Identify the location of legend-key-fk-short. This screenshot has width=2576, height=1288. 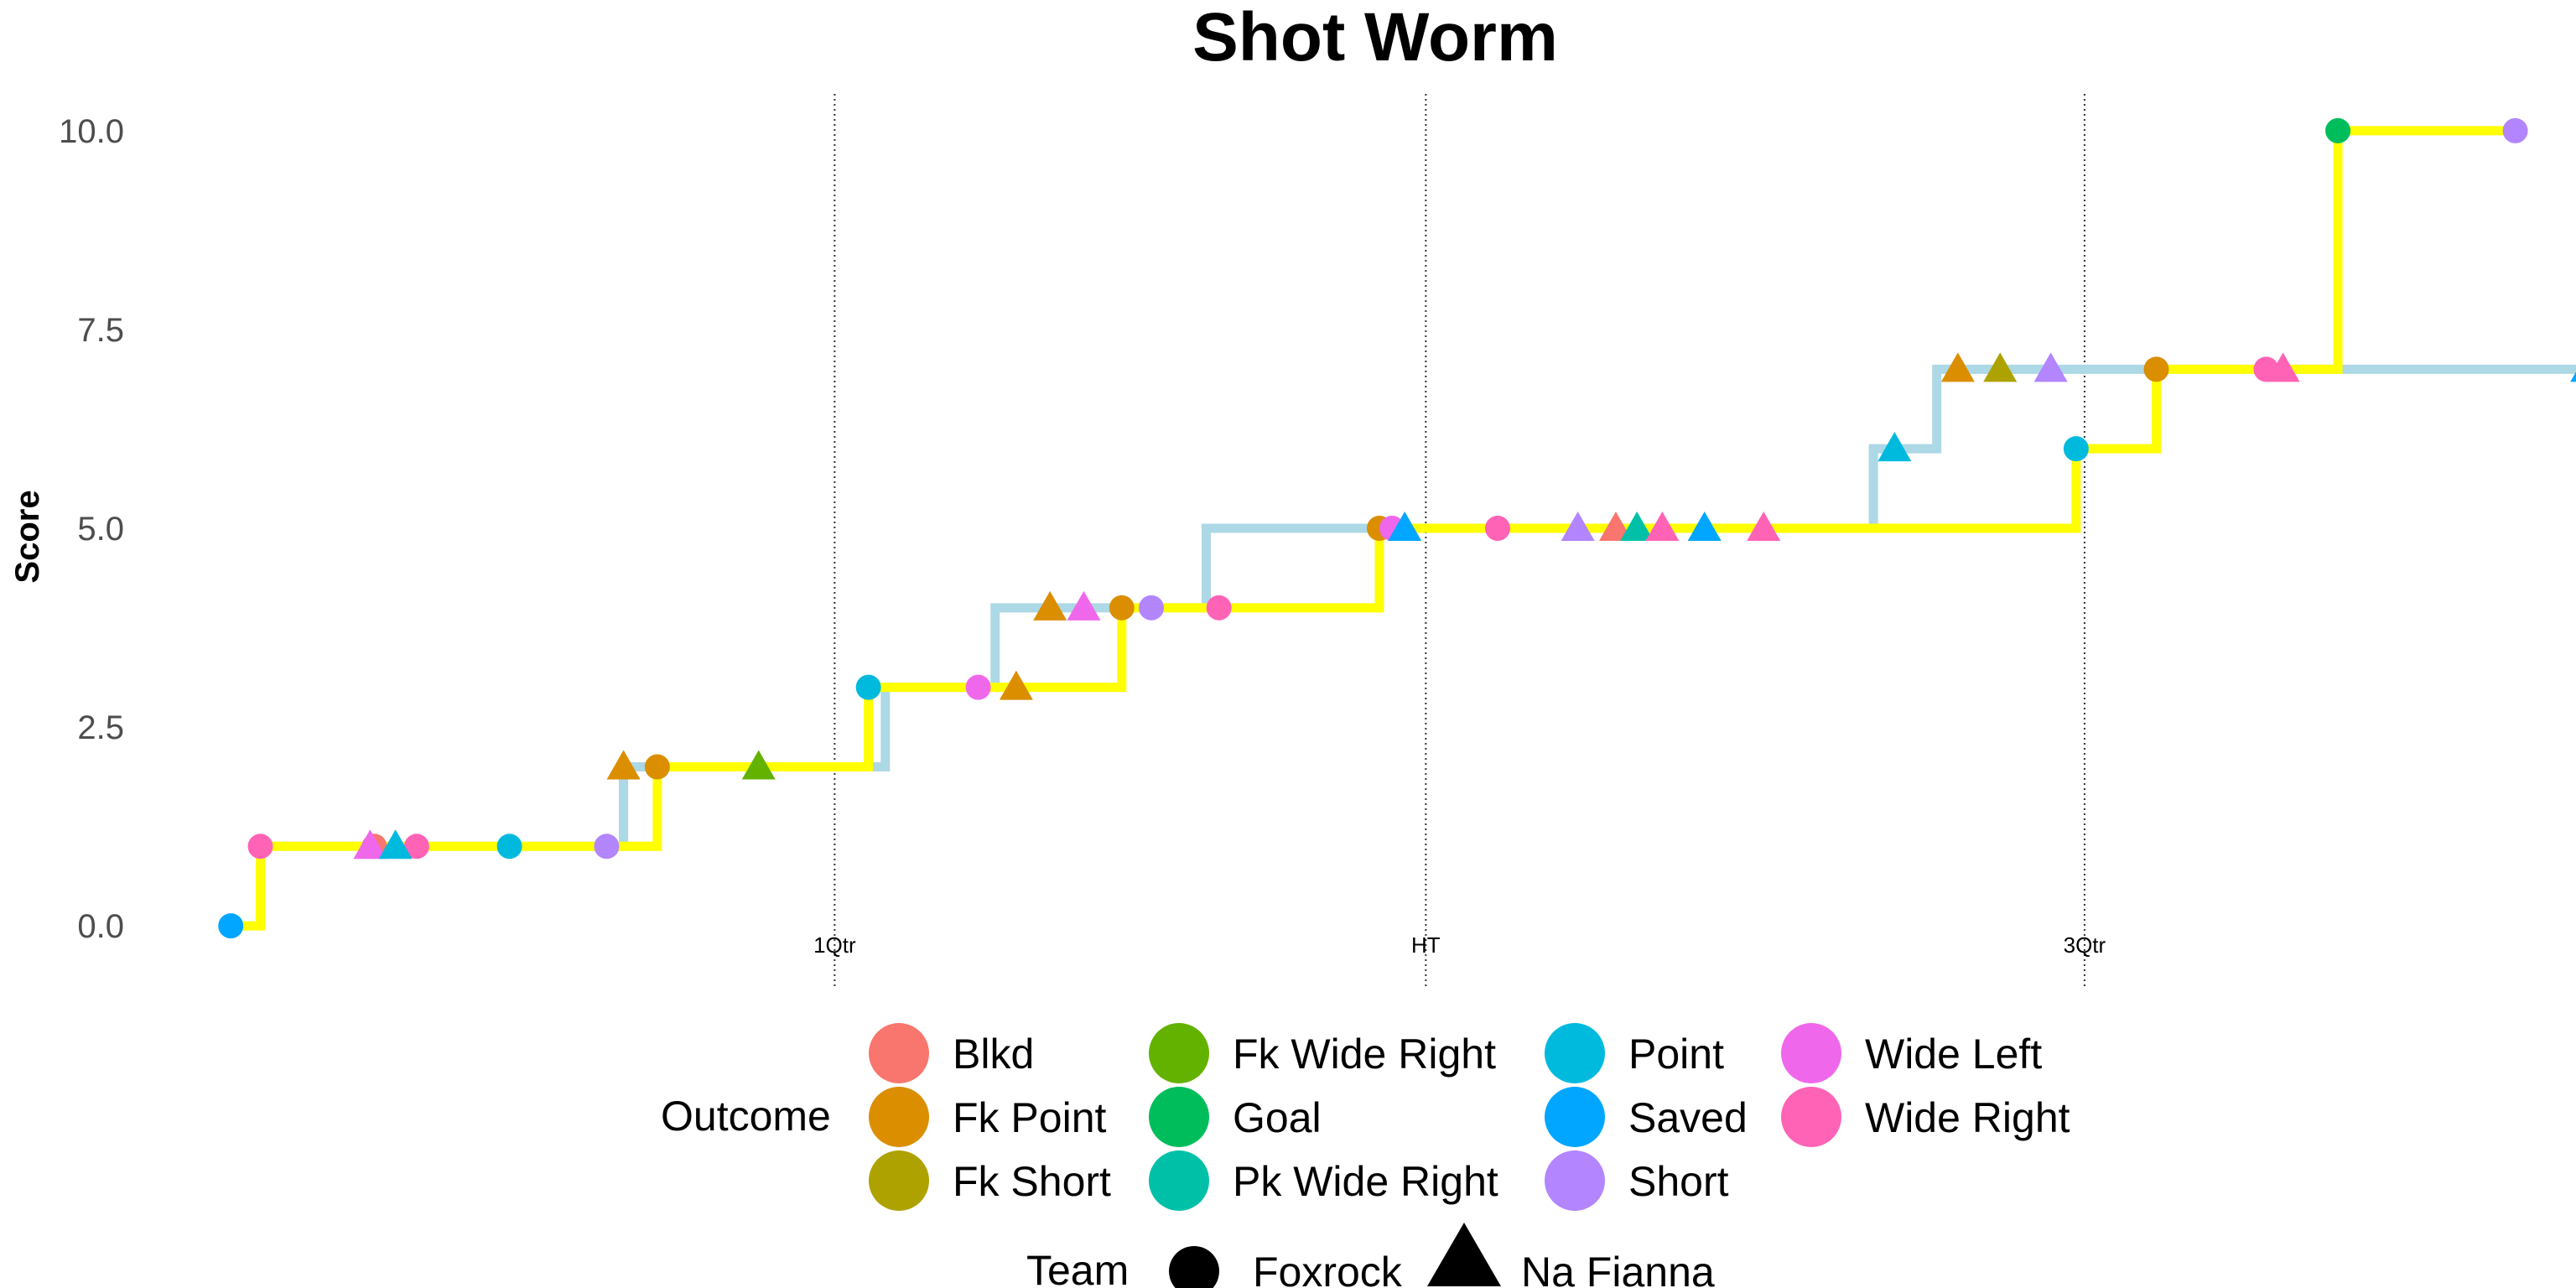
(899, 1180).